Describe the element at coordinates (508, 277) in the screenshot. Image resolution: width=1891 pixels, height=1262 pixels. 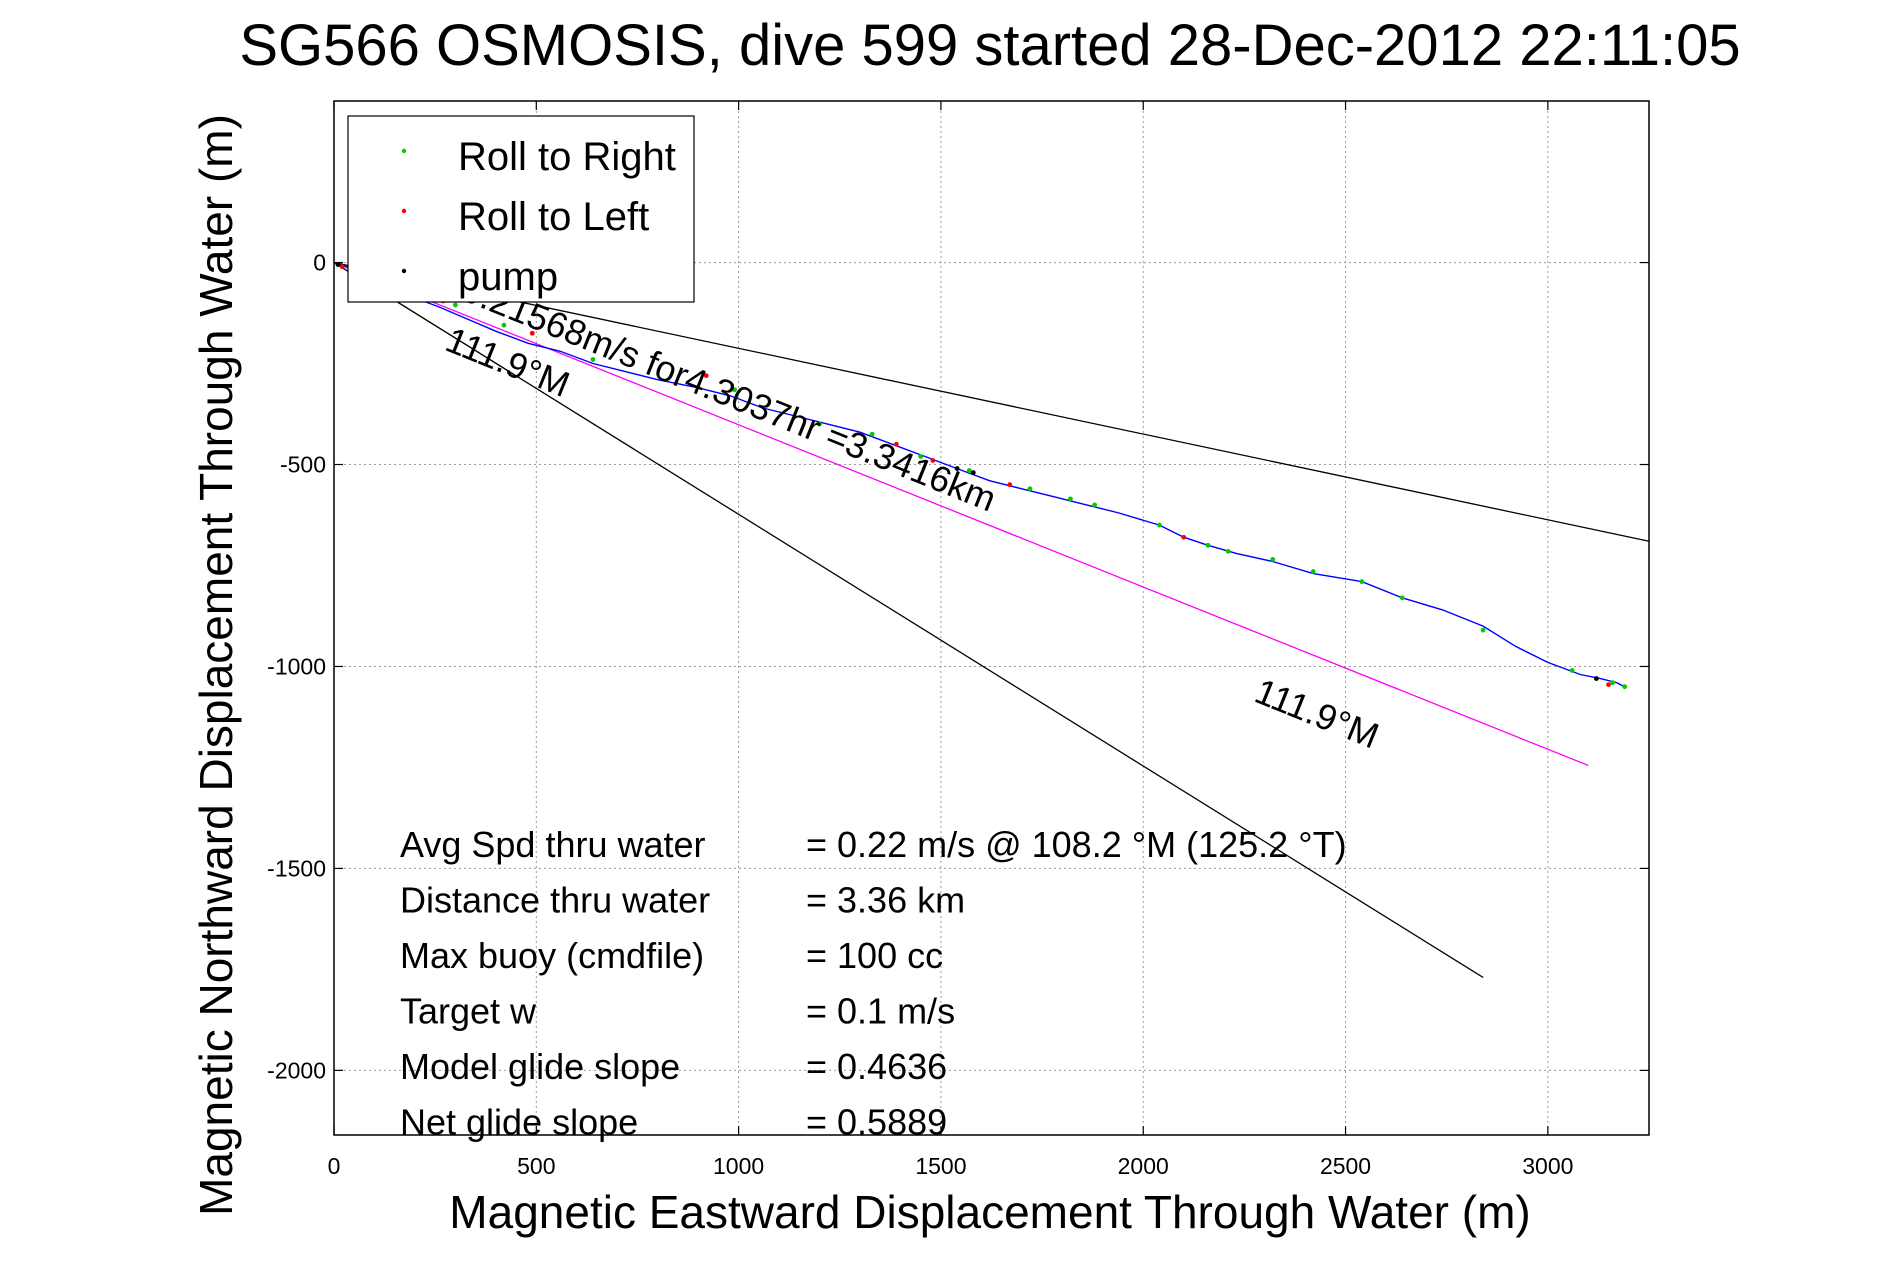
I see `legend-label: pump` at that location.